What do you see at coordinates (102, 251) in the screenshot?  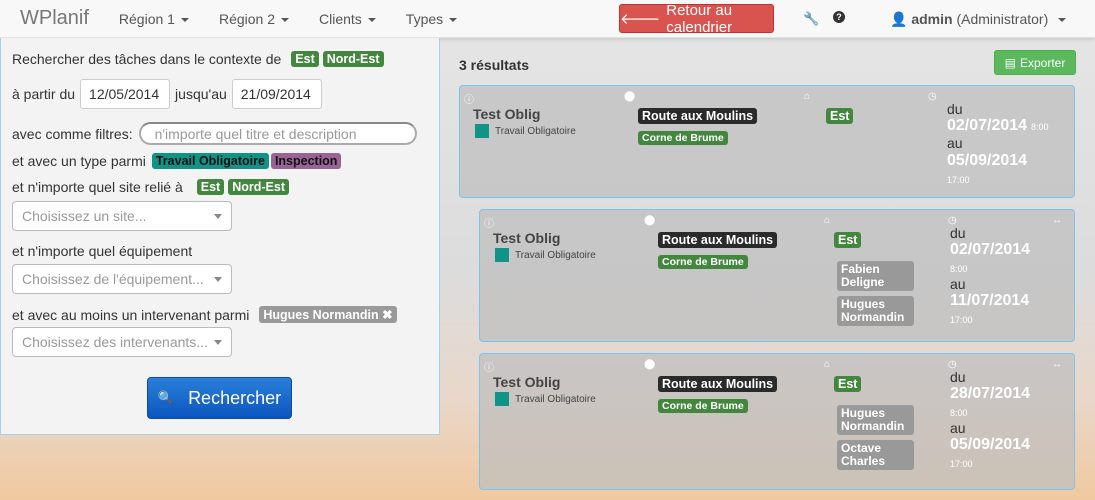 I see `equipment-label: et n'importe quel équipement` at bounding box center [102, 251].